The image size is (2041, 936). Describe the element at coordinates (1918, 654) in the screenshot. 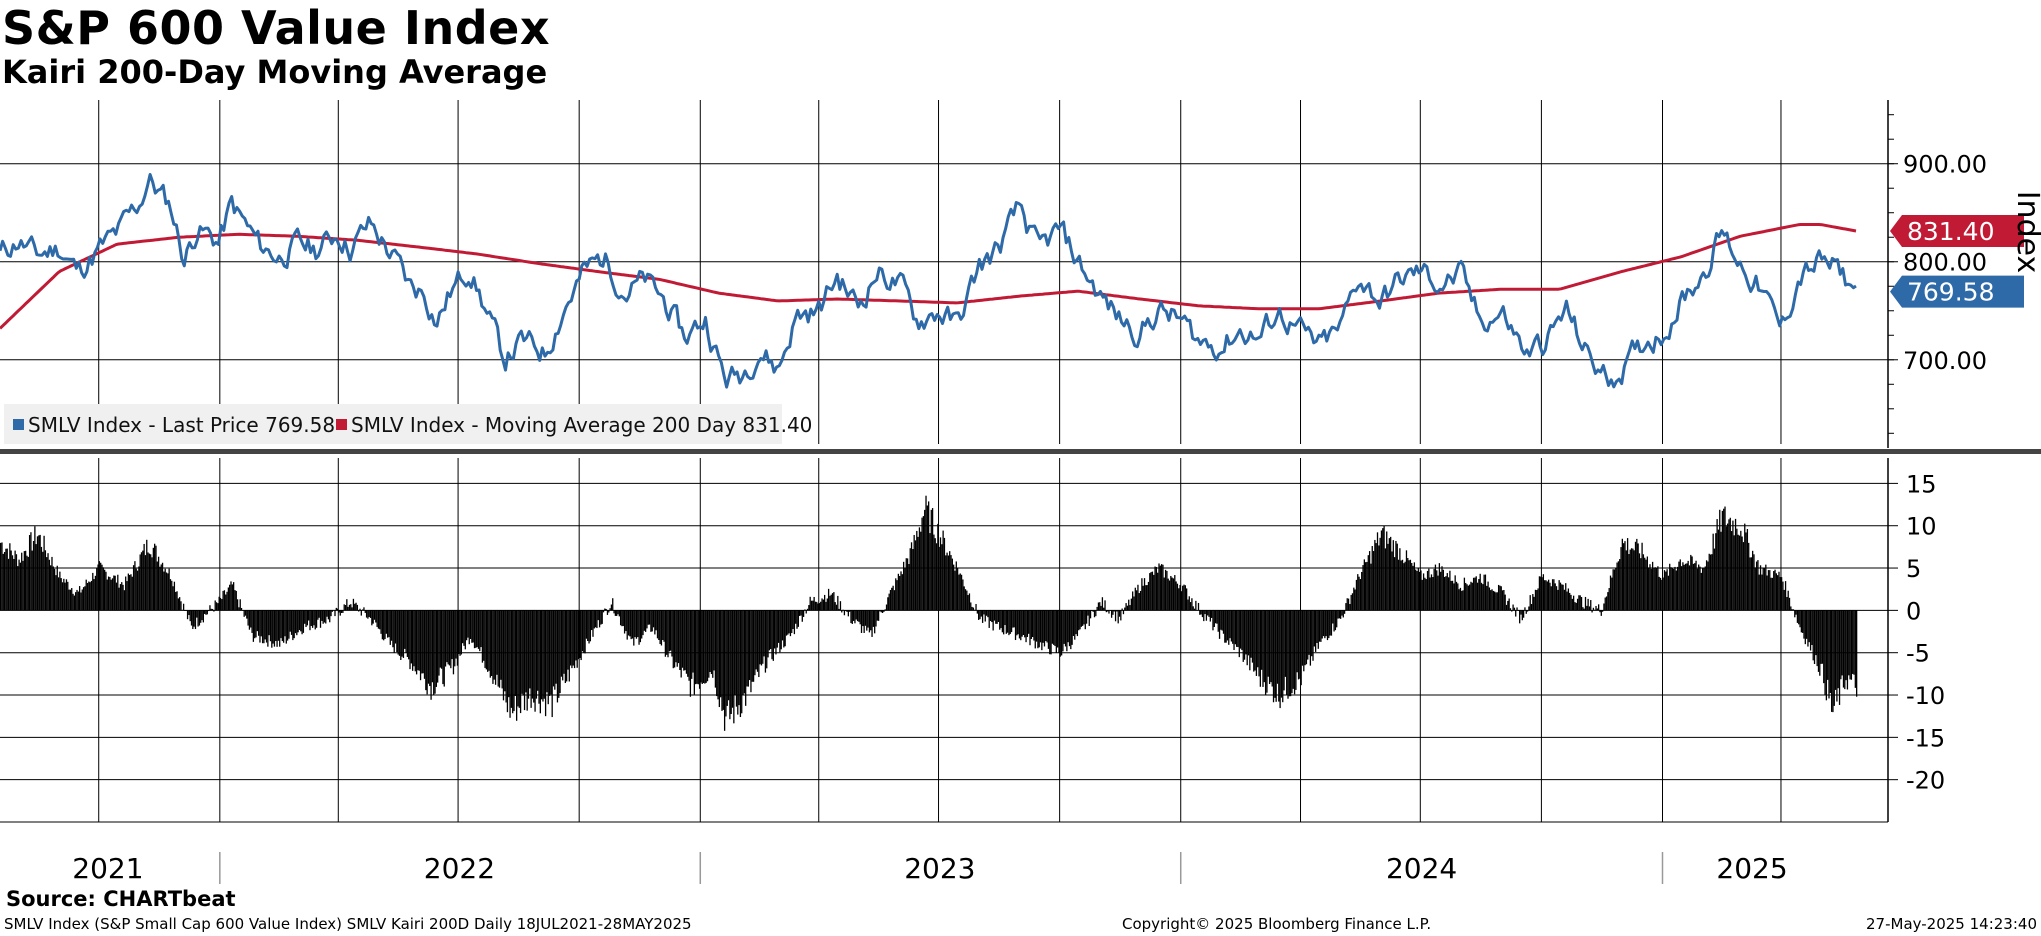

I see `y-tick-label-bottom: -5` at that location.